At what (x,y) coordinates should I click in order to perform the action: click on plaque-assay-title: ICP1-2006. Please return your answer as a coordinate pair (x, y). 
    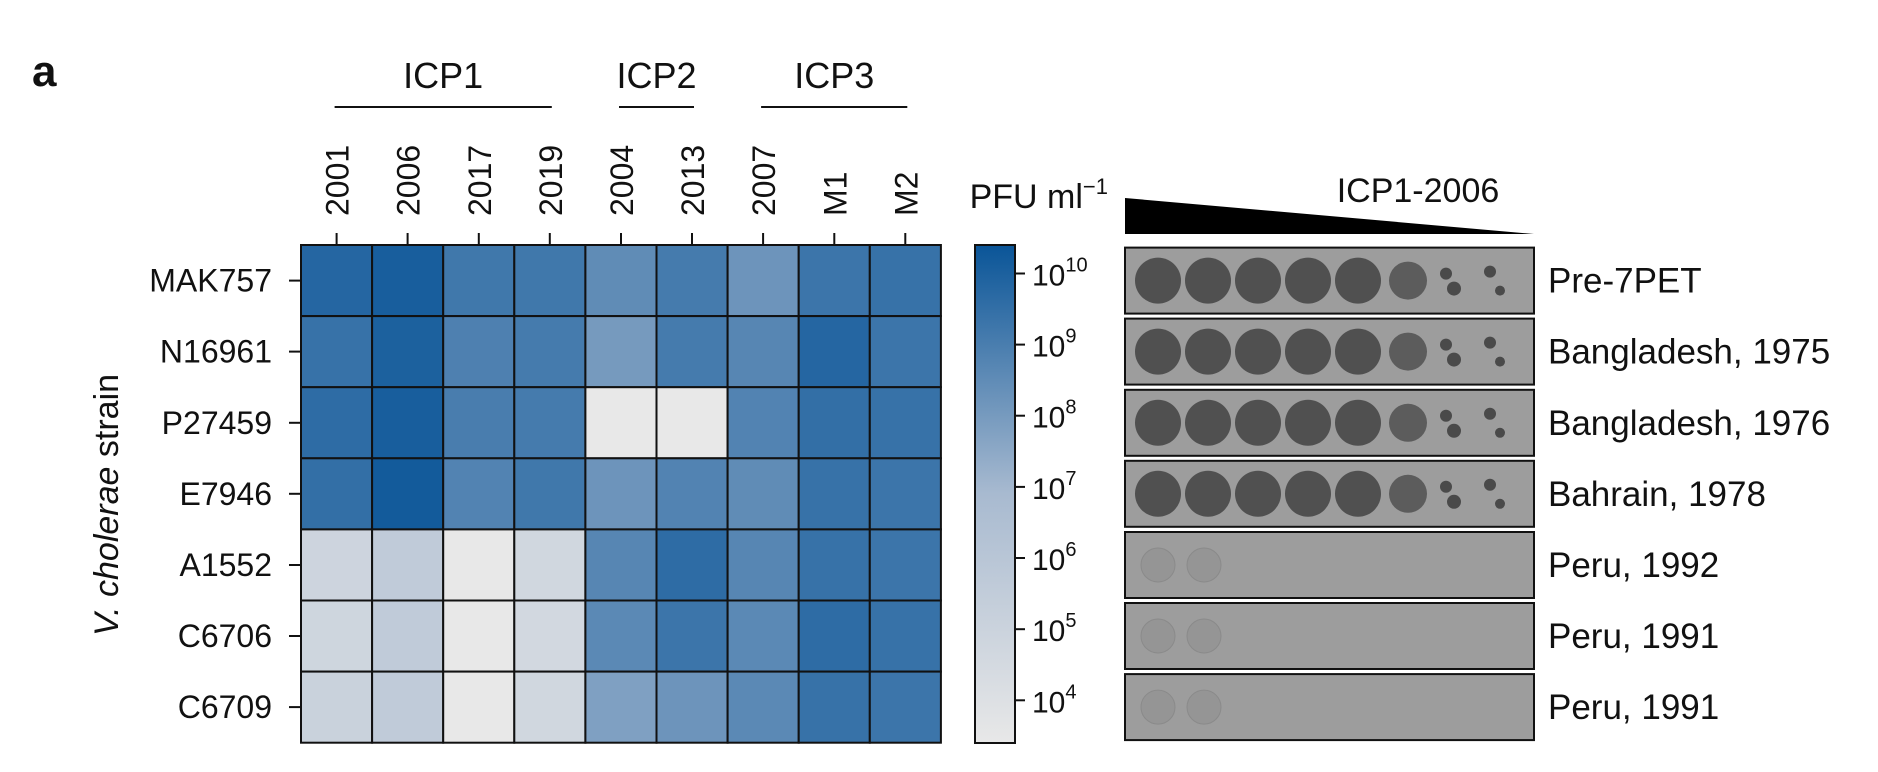
    Looking at the image, I should click on (1418, 191).